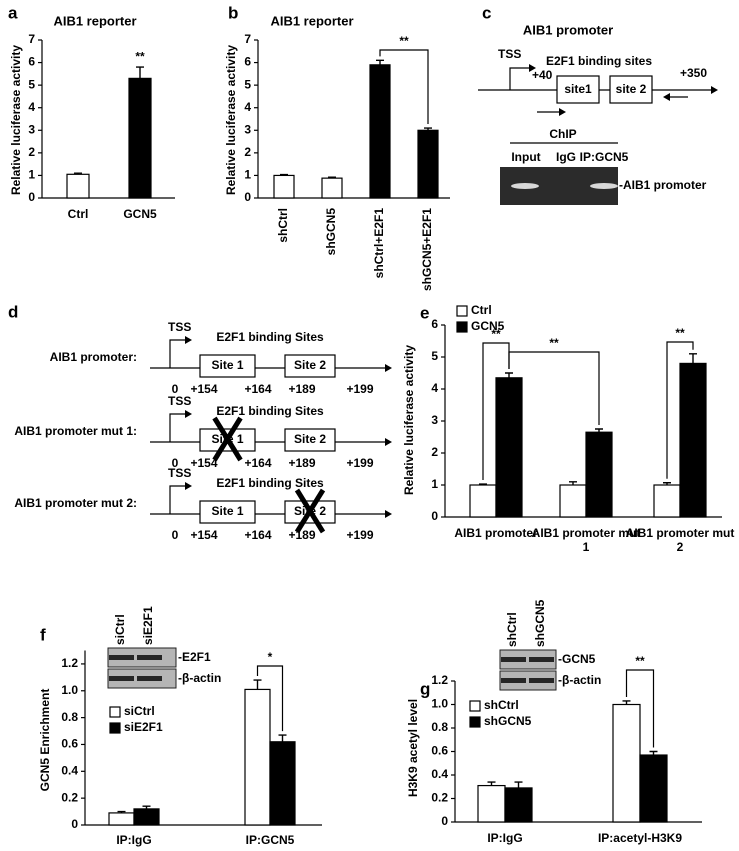 This screenshot has width=739, height=851. I want to click on position-label: +350, so click(693, 73).